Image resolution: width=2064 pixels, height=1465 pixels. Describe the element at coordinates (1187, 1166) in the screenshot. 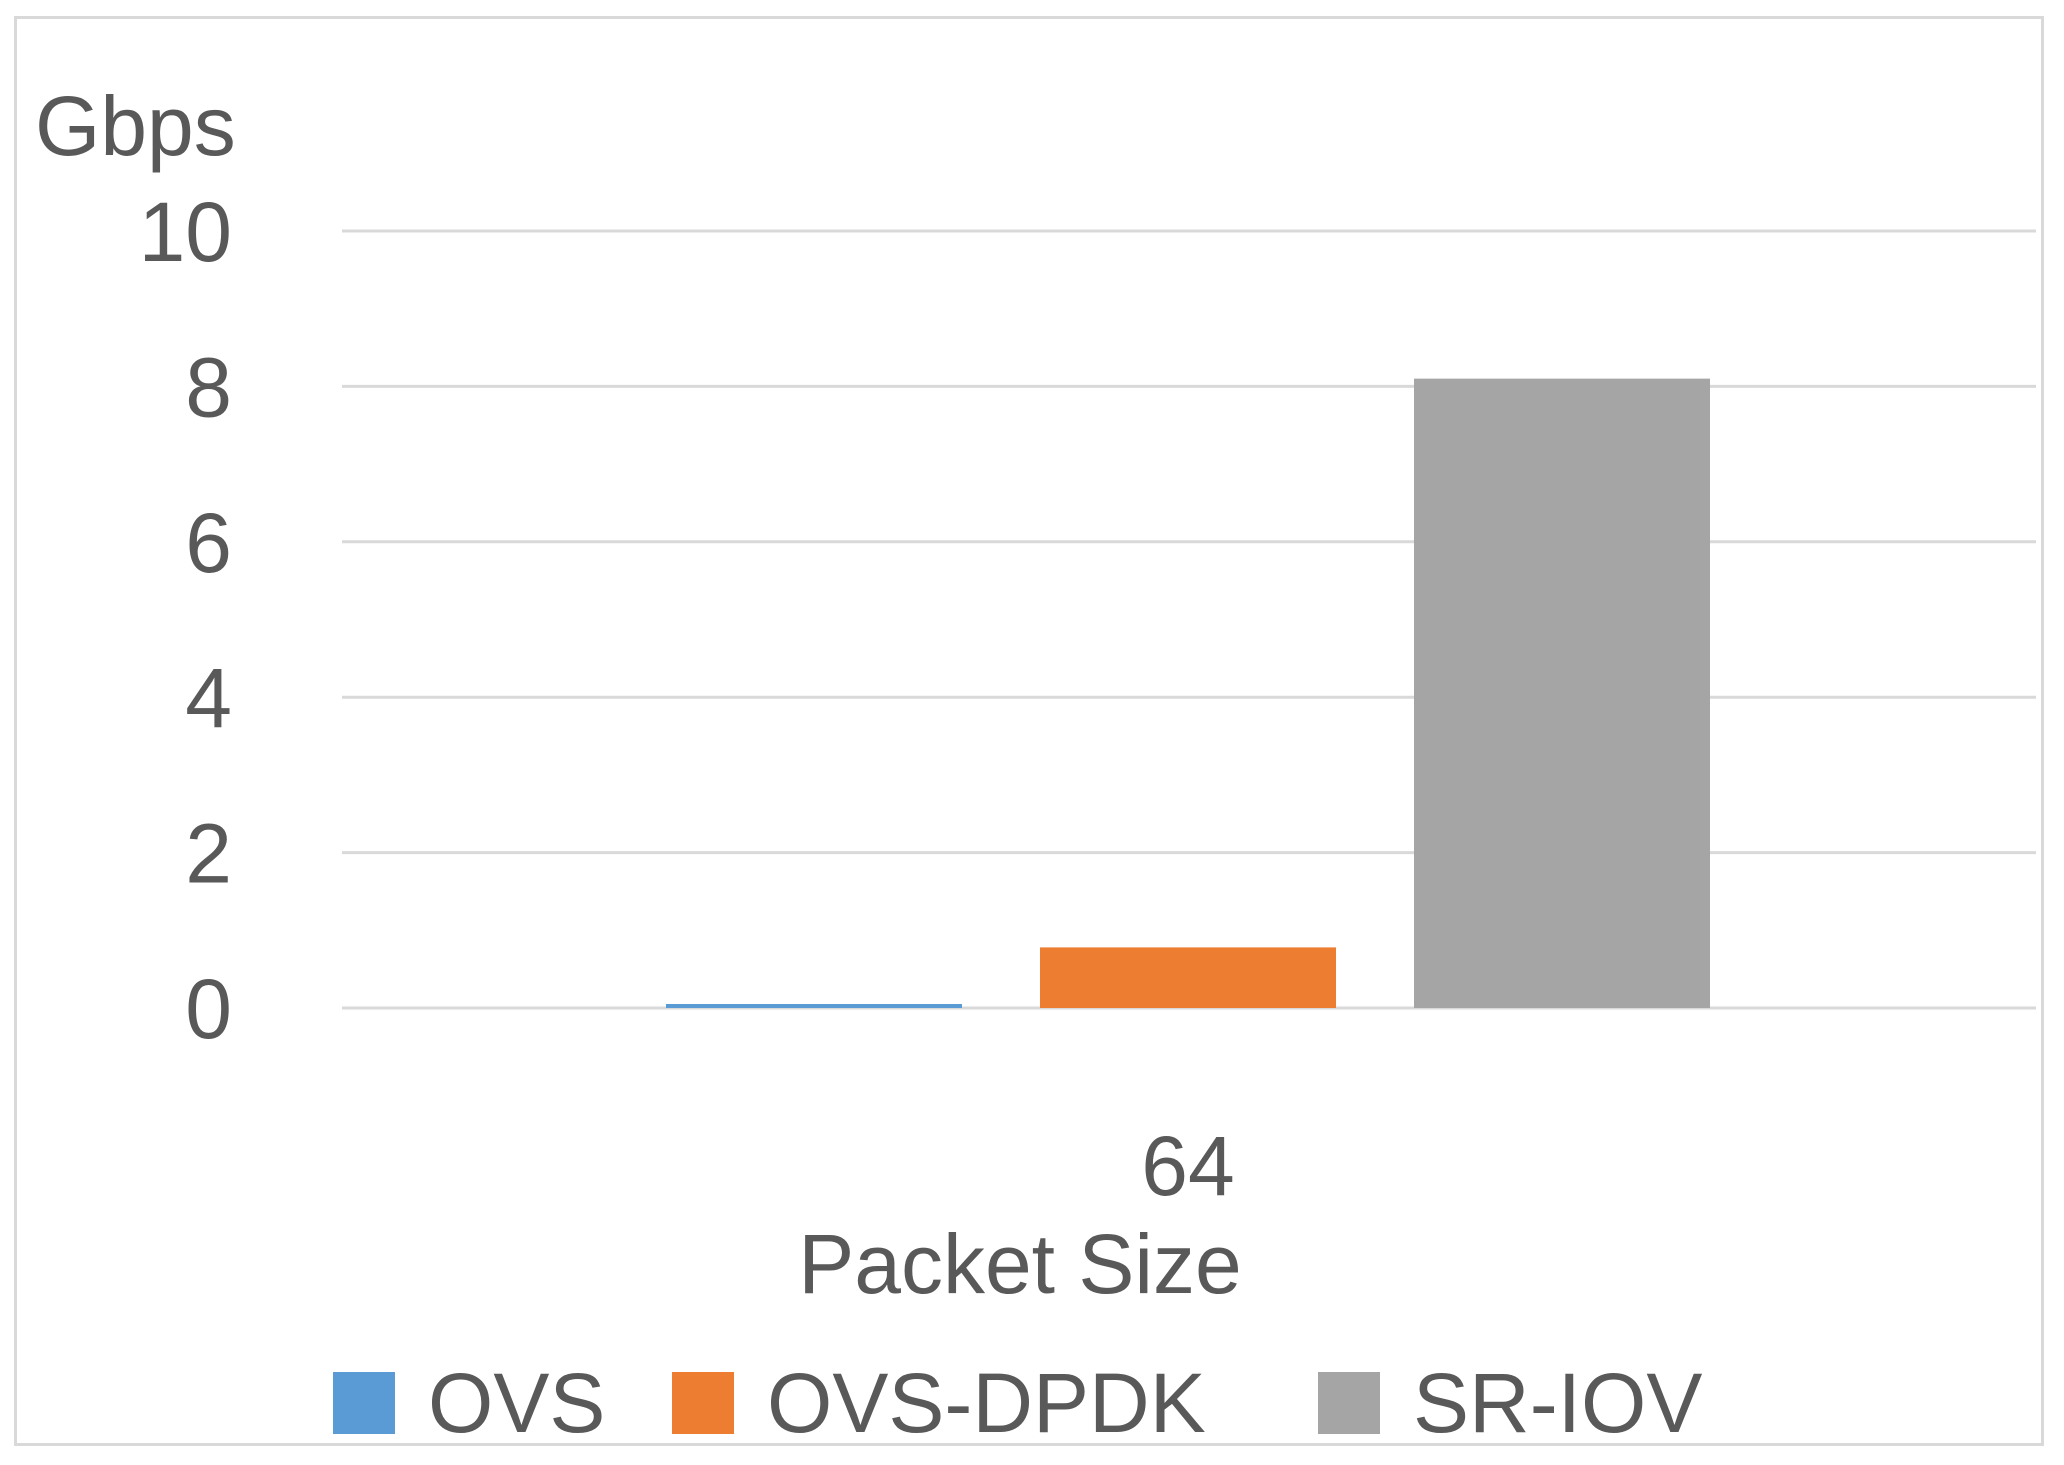

I see `x-category-label: 64` at that location.